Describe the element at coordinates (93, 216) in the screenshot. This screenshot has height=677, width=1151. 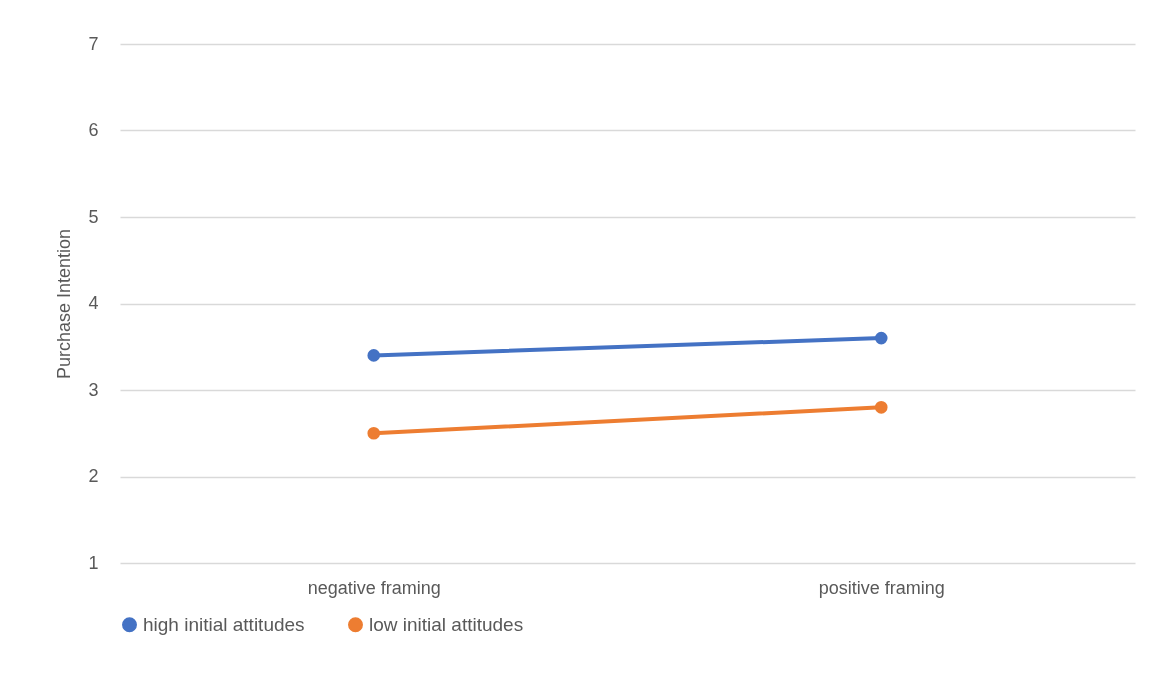
I see `y-tick-label: 5` at that location.